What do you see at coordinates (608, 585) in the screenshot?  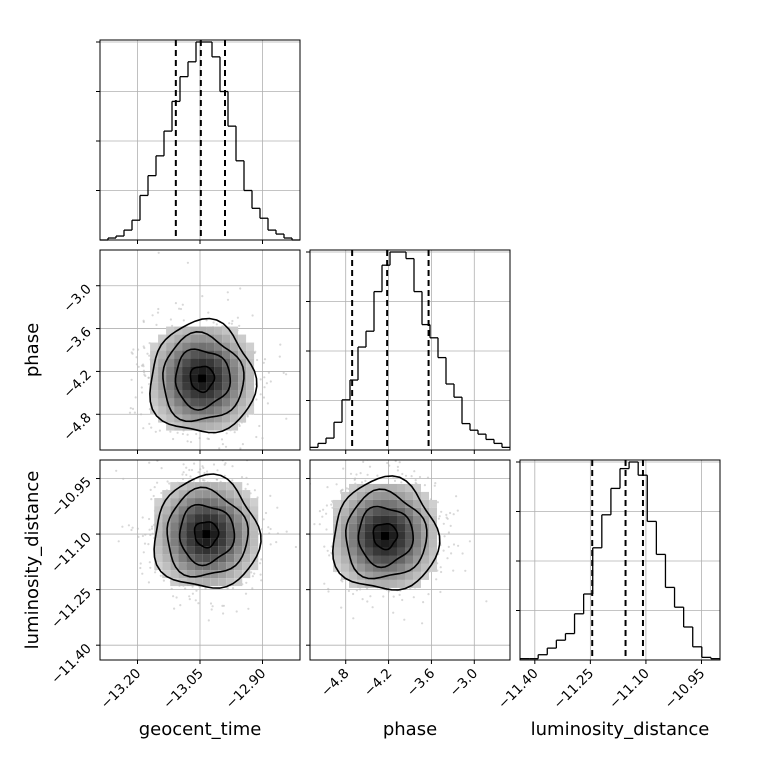 I see `marginal-panel-luminosity-distance: −11.40 −11.25 −11.10 −10.95` at bounding box center [608, 585].